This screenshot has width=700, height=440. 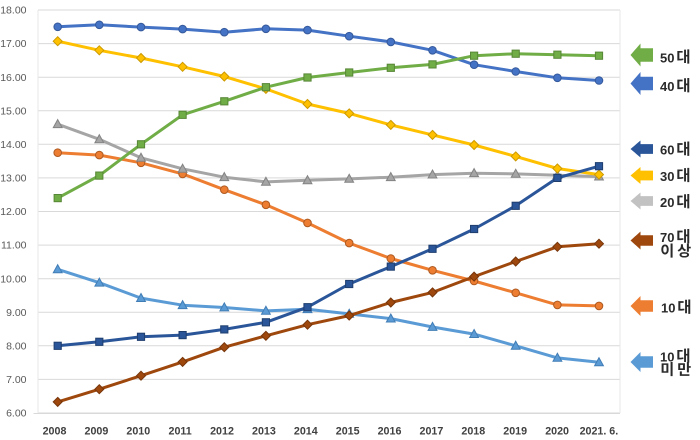 What do you see at coordinates (473, 432) in the screenshot?
I see `svg-text: 2018` at bounding box center [473, 432].